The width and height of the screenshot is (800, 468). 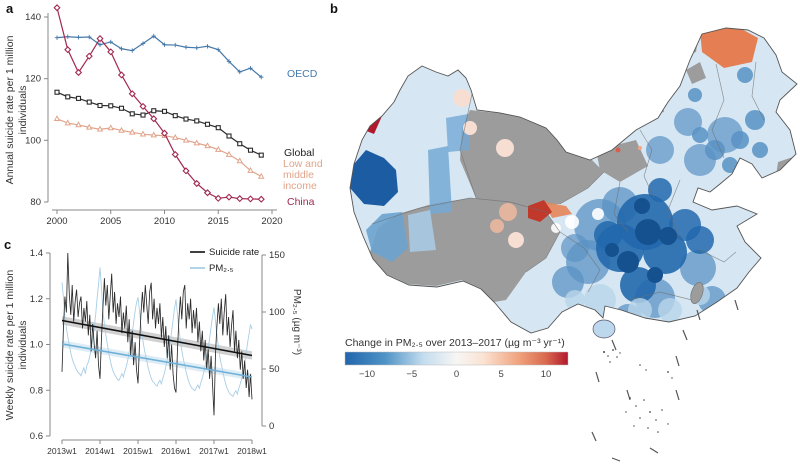 What do you see at coordinates (697, 293) in the screenshot?
I see `map-taiwan-island` at bounding box center [697, 293].